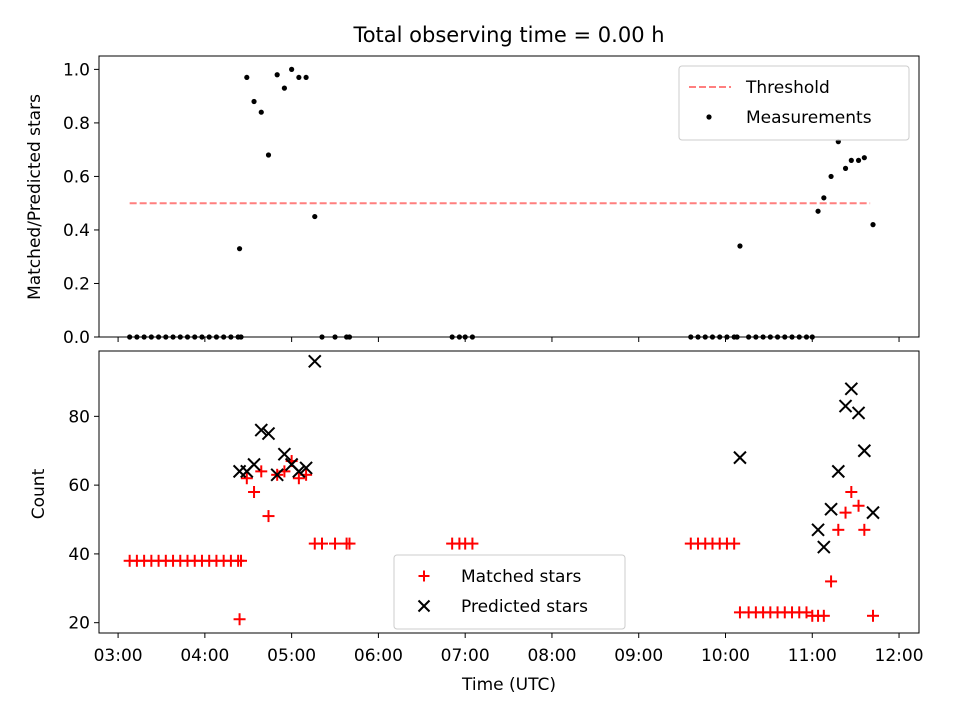 Image resolution: width=960 pixels, height=720 pixels. Describe the element at coordinates (76, 177) in the screenshot. I see `top-y-tick-label: 0.6` at that location.